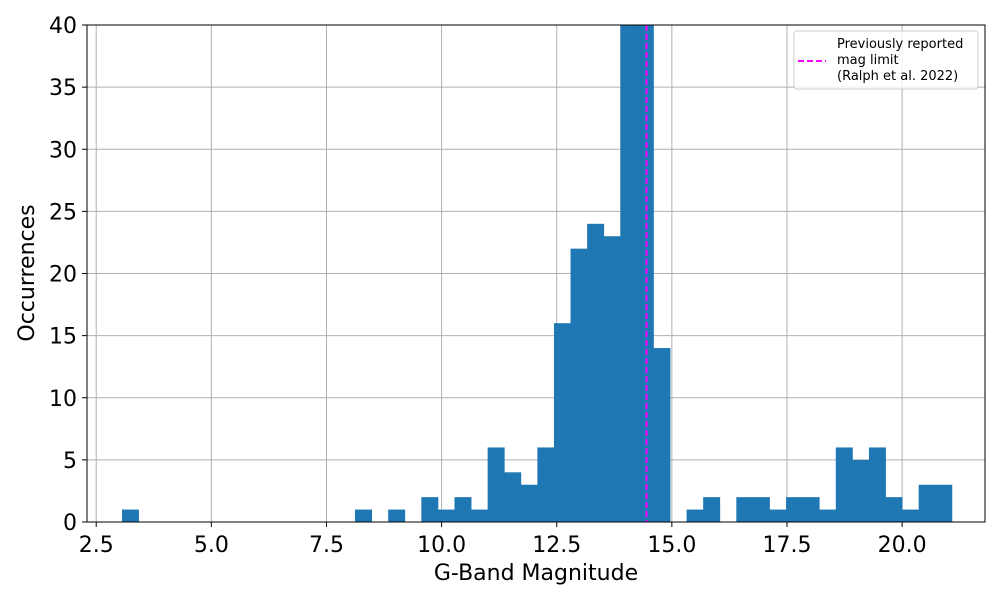 The height and width of the screenshot is (600, 1000). What do you see at coordinates (441, 545) in the screenshot?
I see `x-tick-label: 10.0` at bounding box center [441, 545].